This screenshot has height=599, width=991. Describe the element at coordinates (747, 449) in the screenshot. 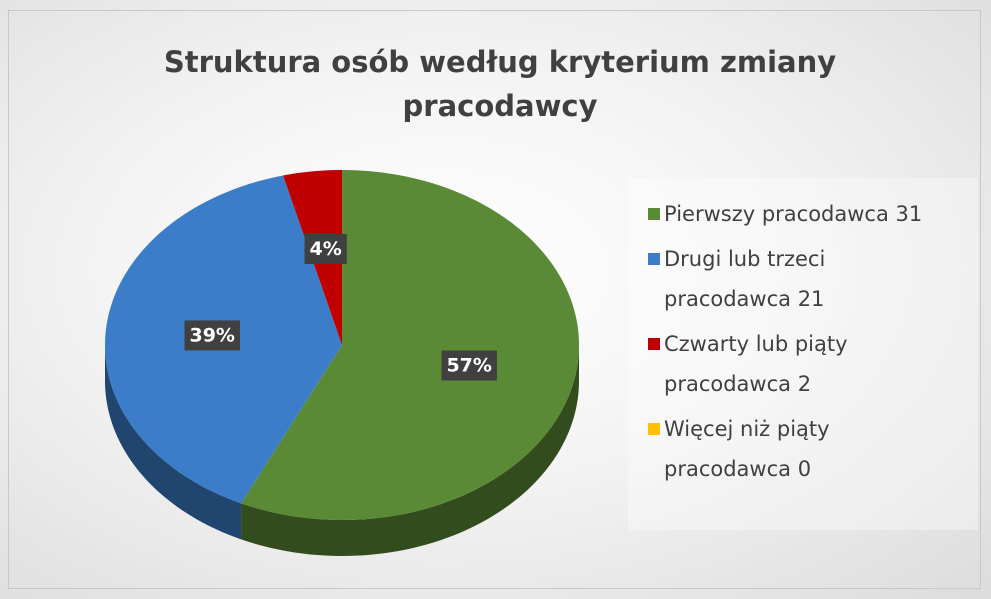

I see `legend-label: Więcej niż piąty pracodawca 0` at that location.